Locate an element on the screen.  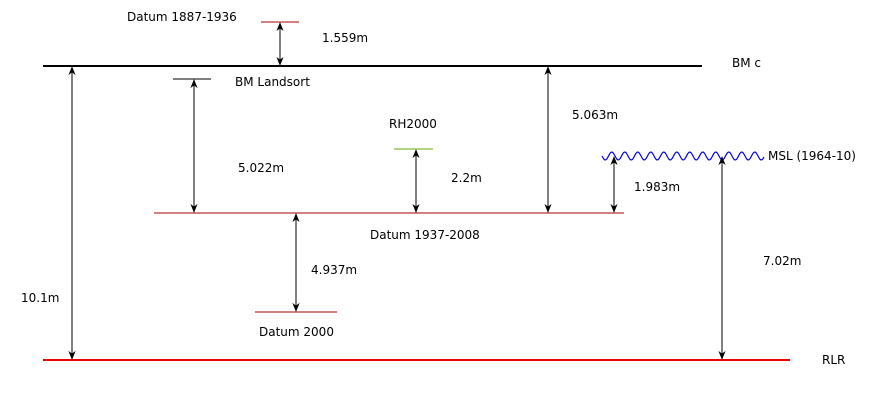
measurement-4937: 4.937m is located at coordinates (334, 270).